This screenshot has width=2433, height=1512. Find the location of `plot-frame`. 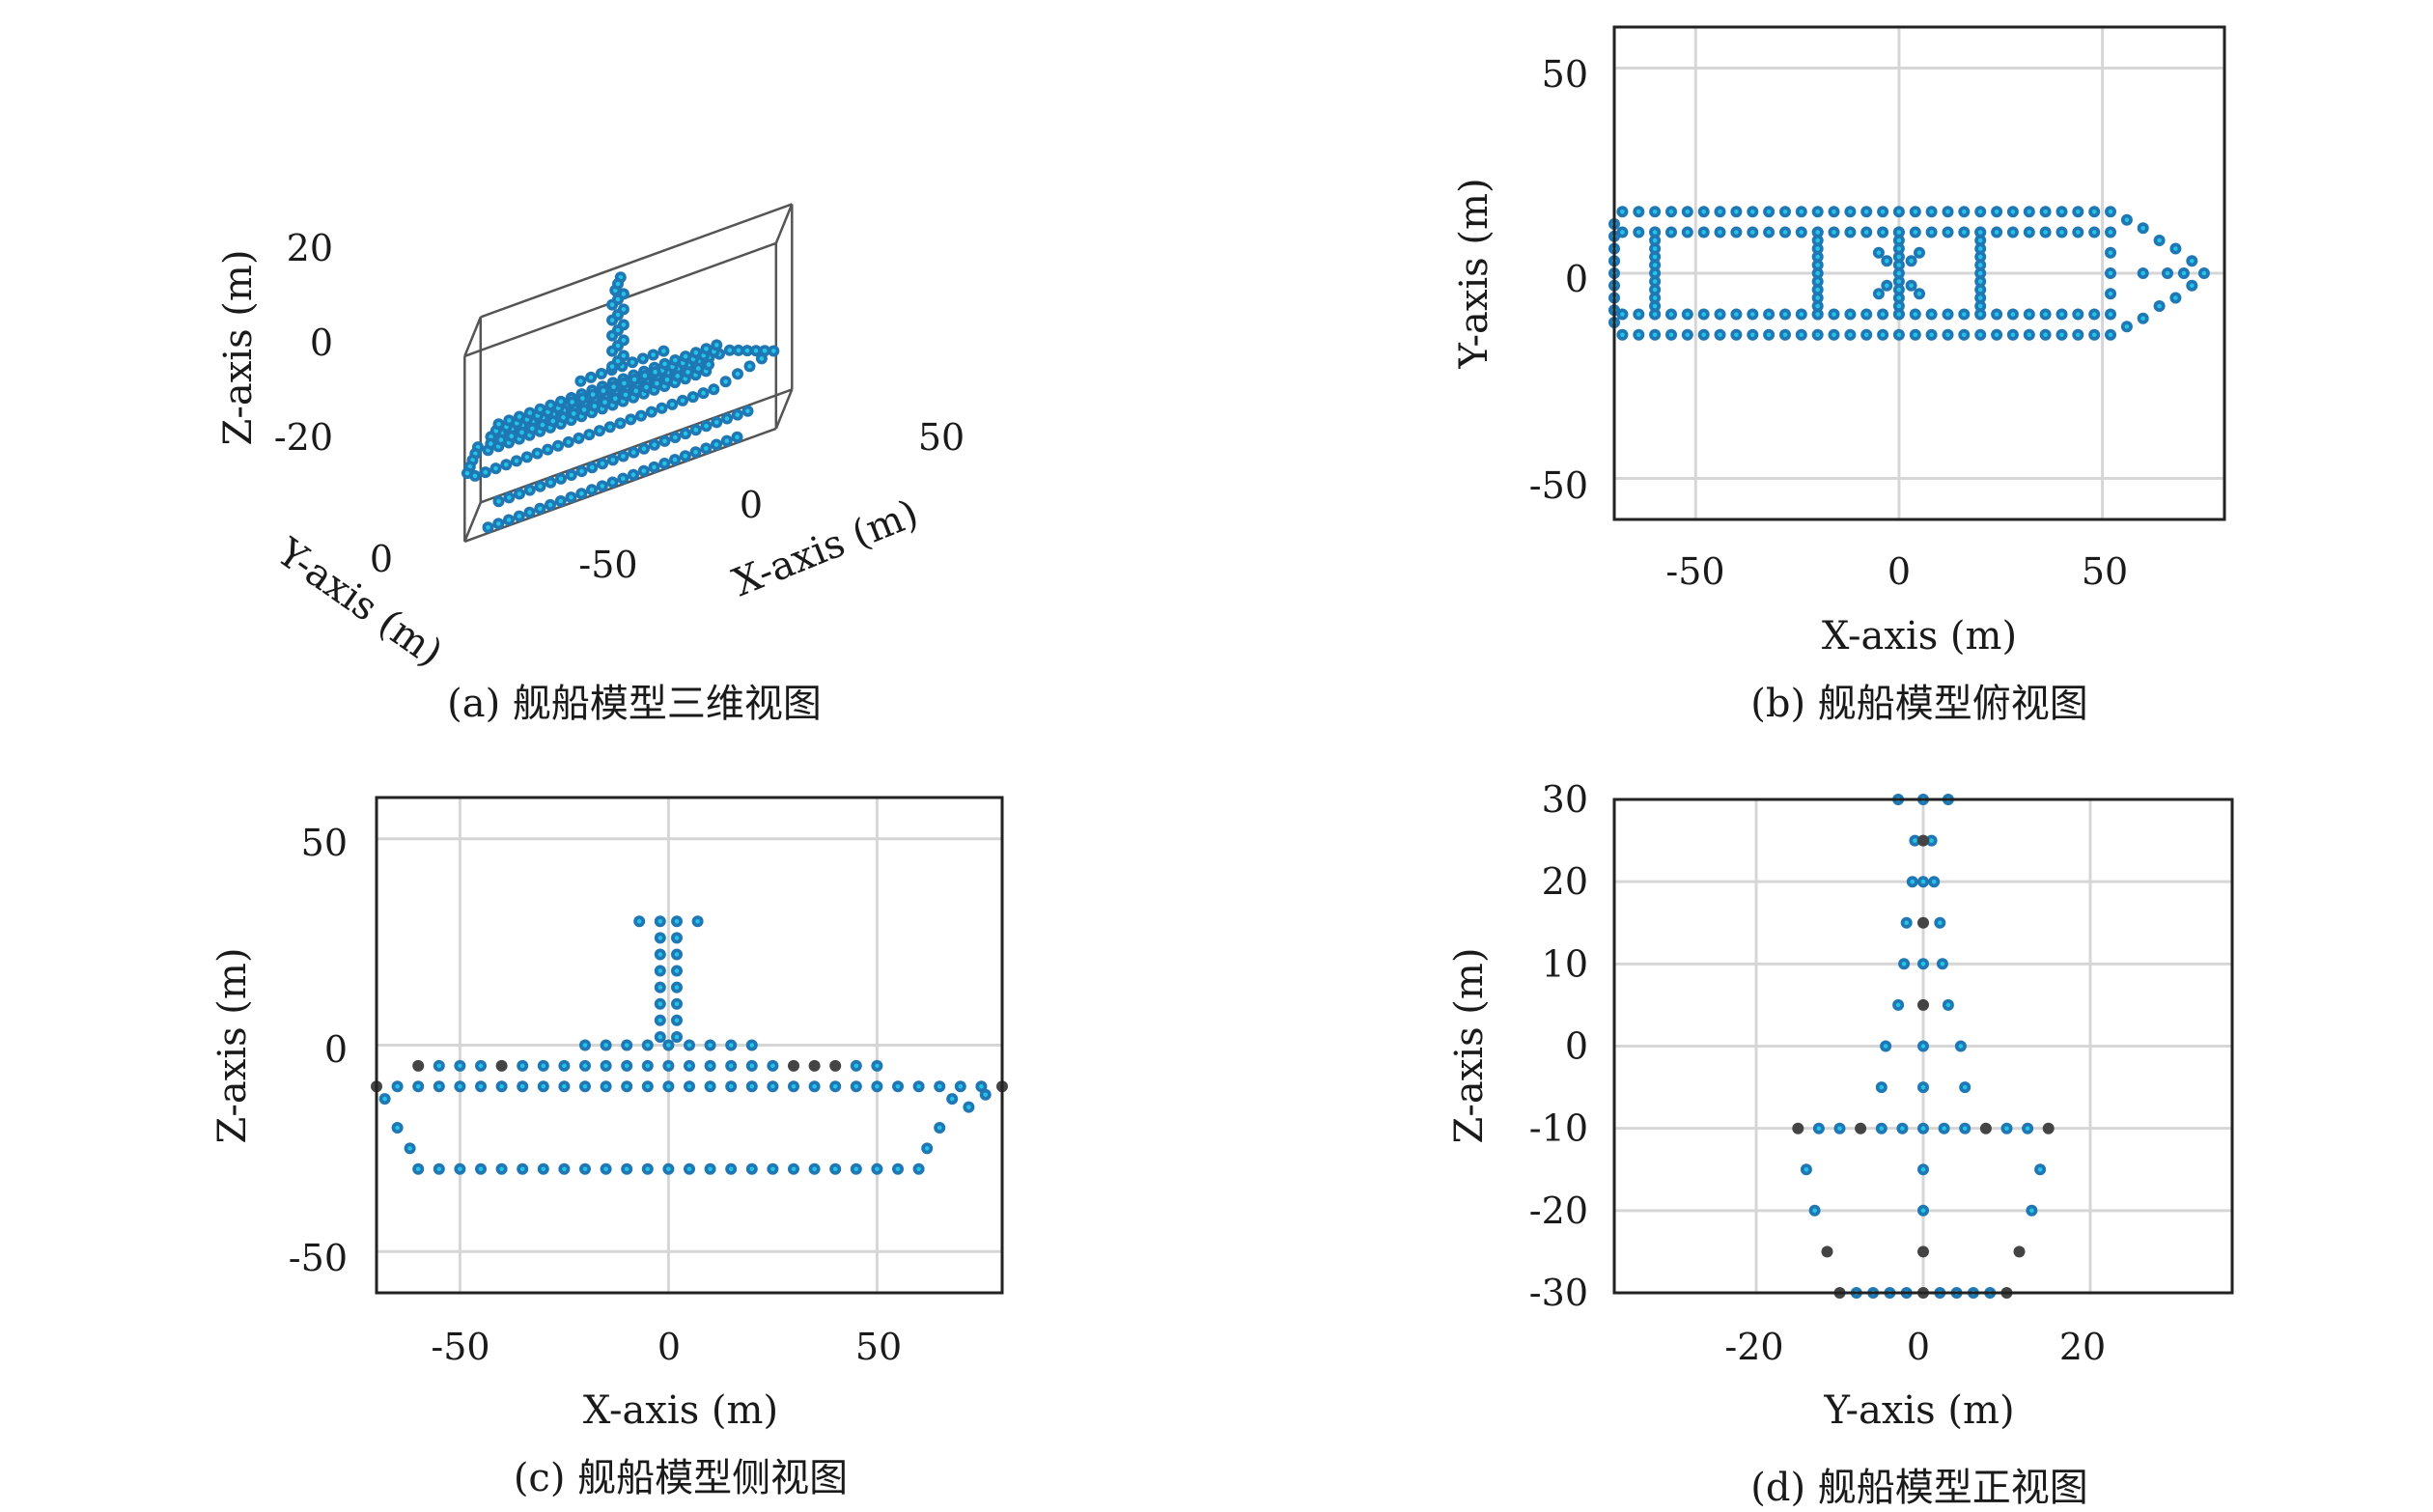

plot-frame is located at coordinates (689, 1045).